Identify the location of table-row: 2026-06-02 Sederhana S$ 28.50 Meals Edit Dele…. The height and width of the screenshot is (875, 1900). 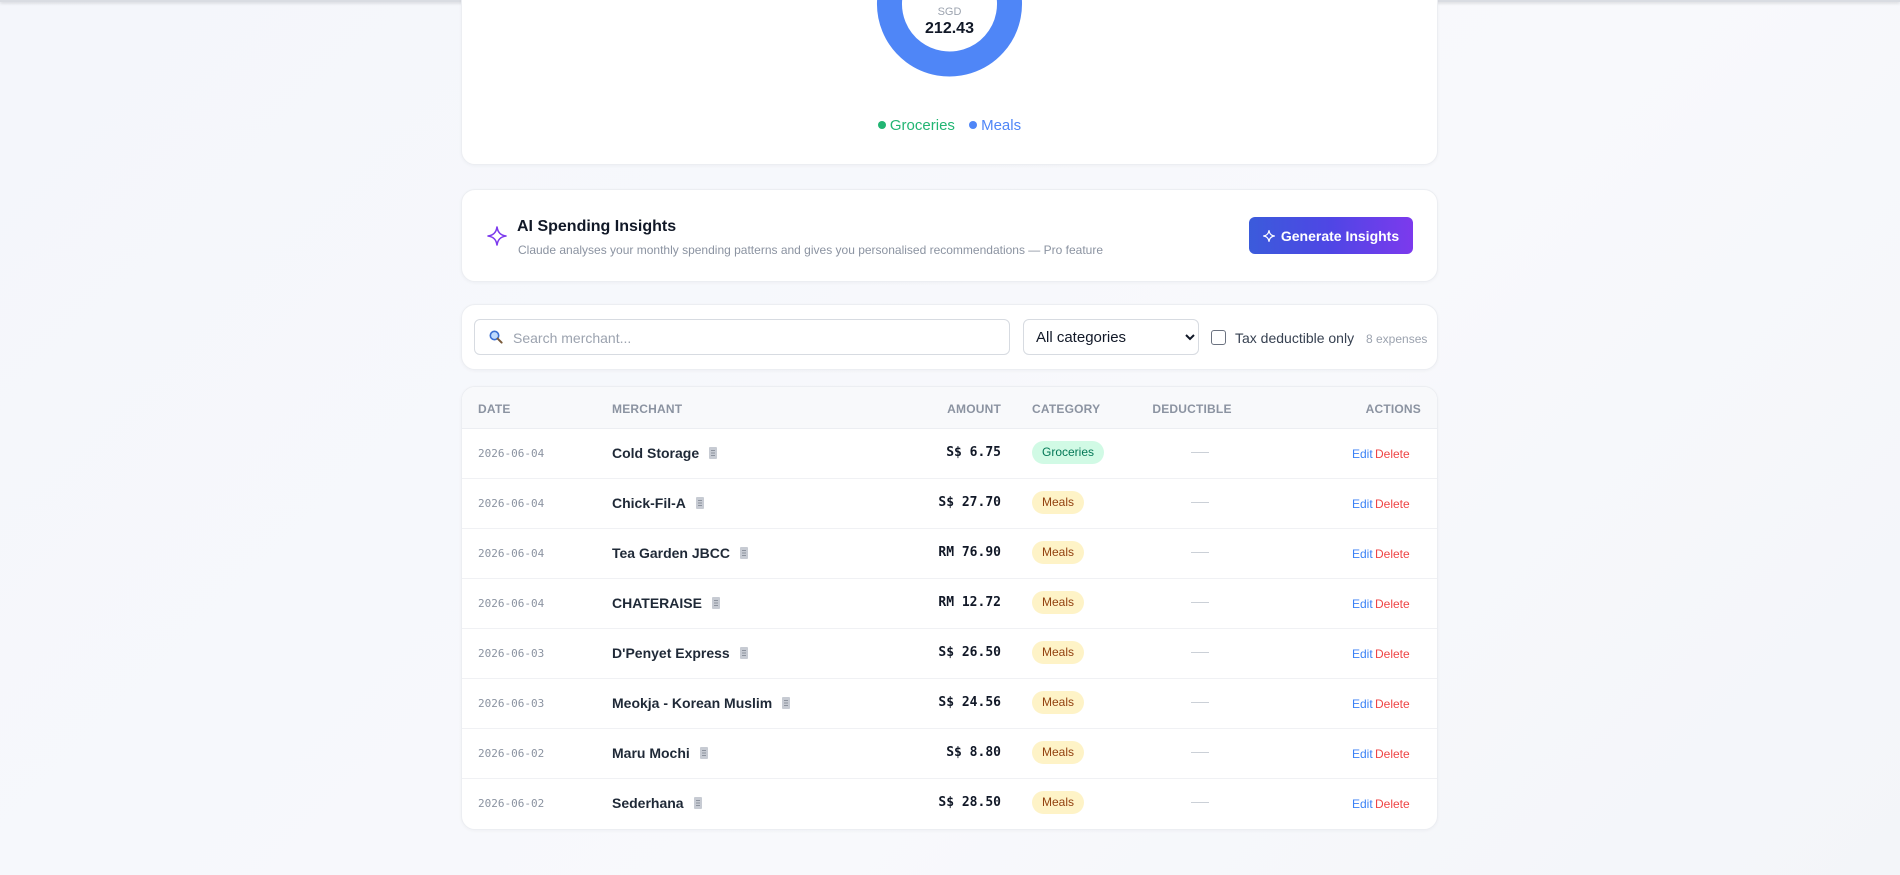
(949, 803).